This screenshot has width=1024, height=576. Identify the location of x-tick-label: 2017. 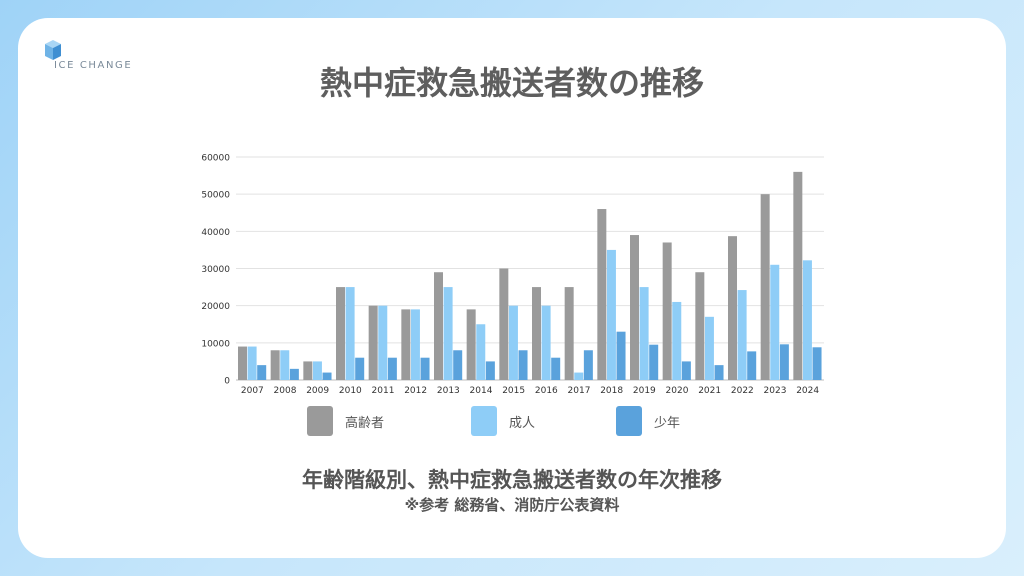
(579, 391).